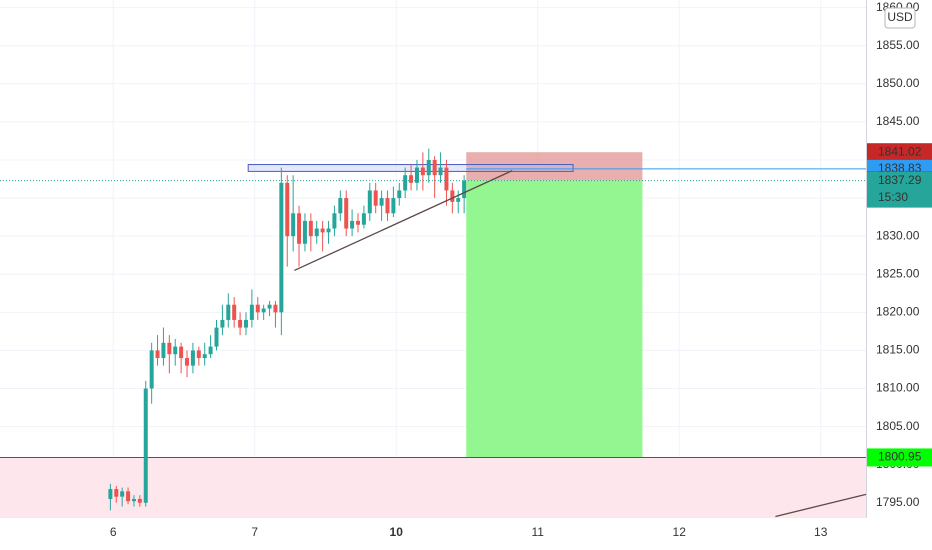 This screenshot has width=932, height=550. I want to click on y-tick-label: 1805.00, so click(898, 426).